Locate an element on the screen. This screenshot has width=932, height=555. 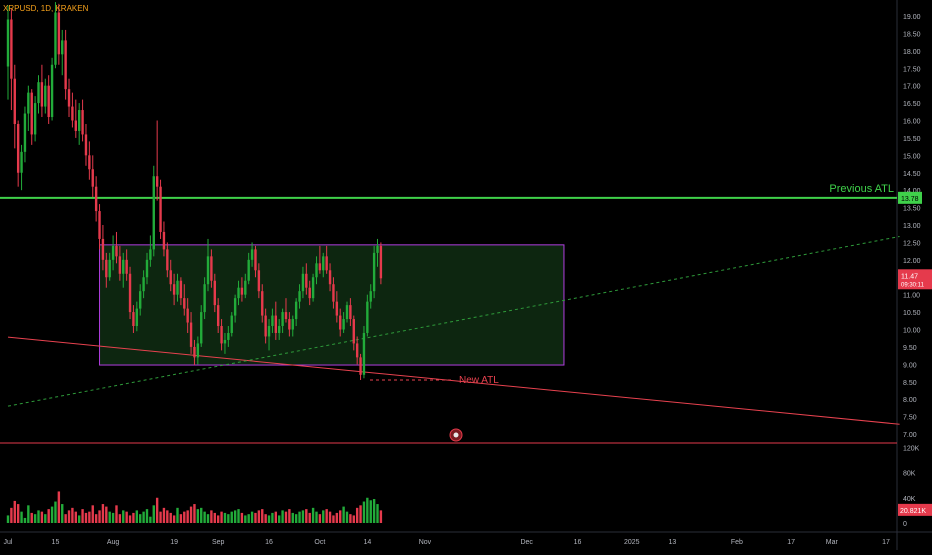
symbol-label: XRPUSD, 1D, KRAKEN is located at coordinates (46, 8).